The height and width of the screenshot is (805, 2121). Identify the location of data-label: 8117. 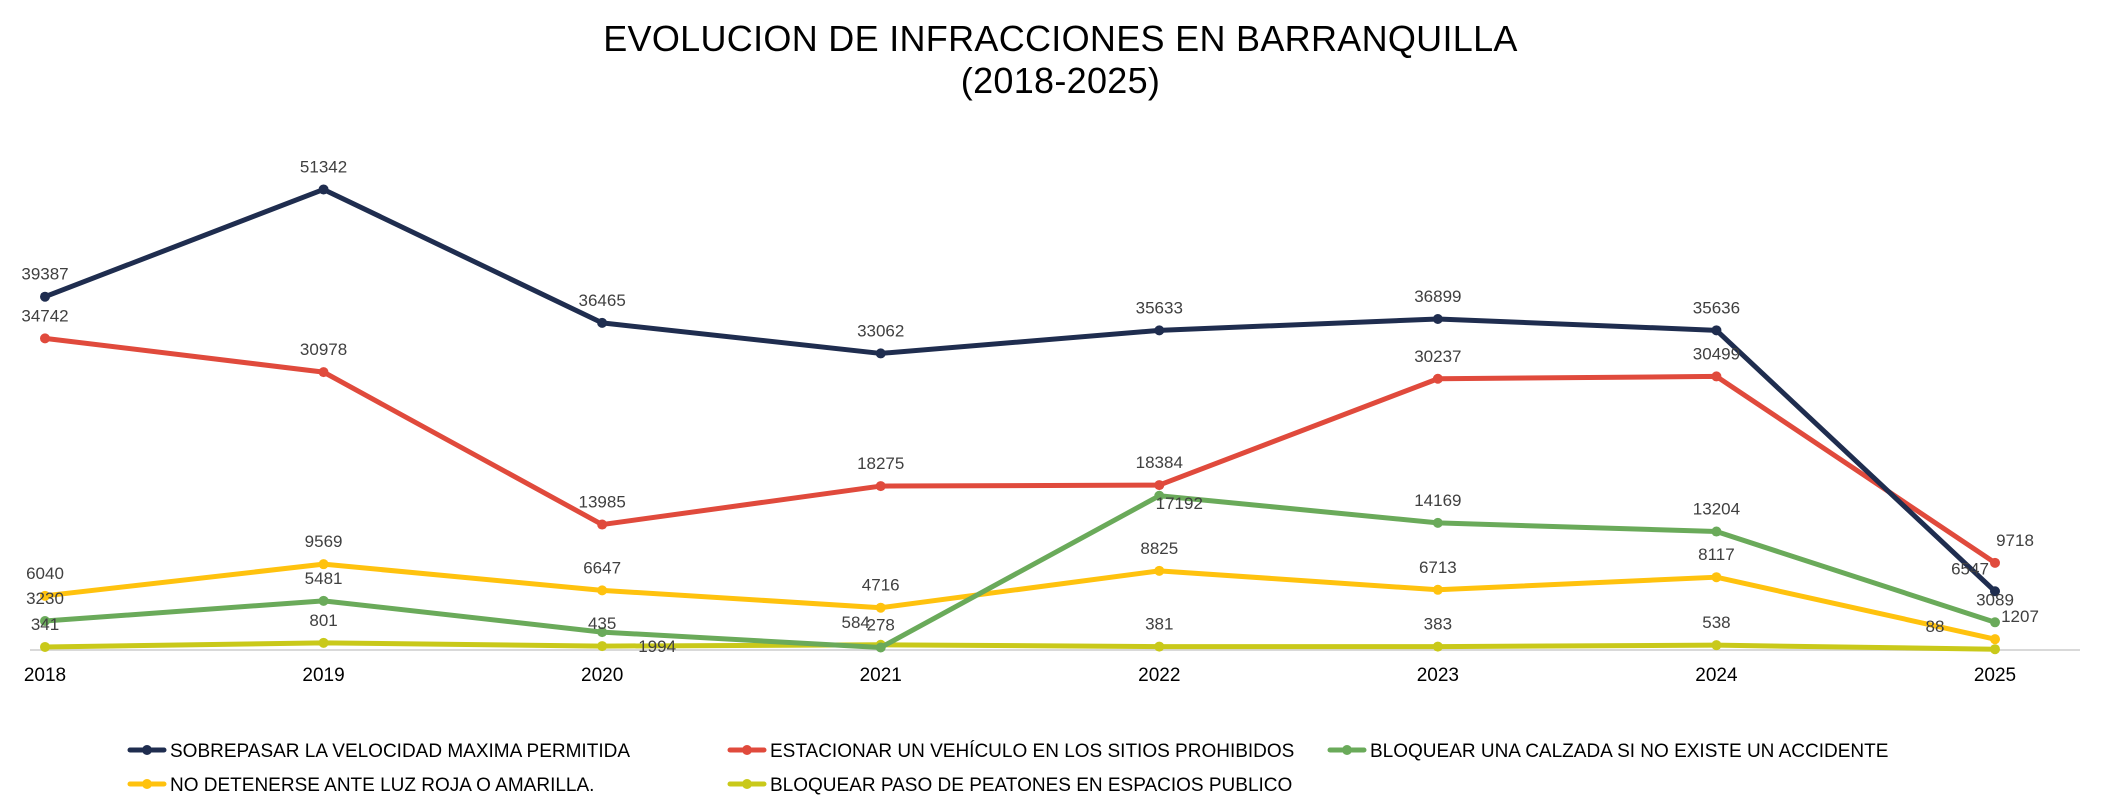
(1716, 554).